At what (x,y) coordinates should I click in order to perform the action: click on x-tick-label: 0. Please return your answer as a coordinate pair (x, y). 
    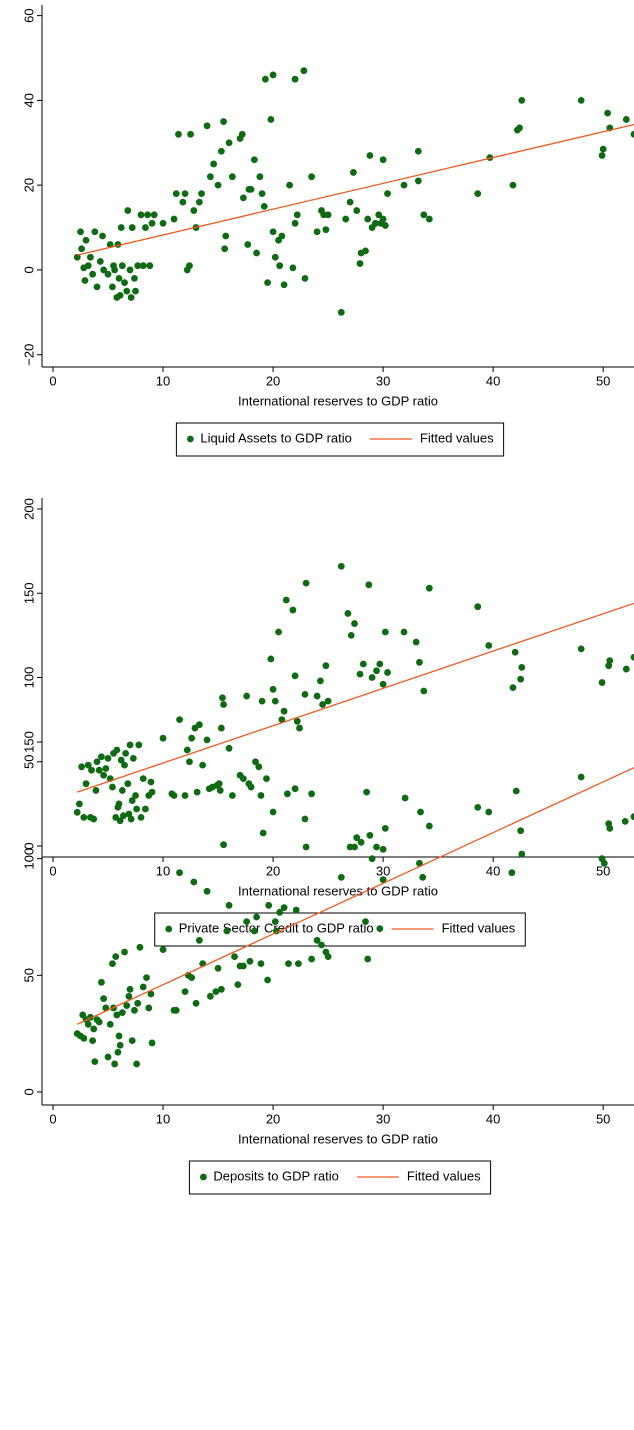
    Looking at the image, I should click on (52, 870).